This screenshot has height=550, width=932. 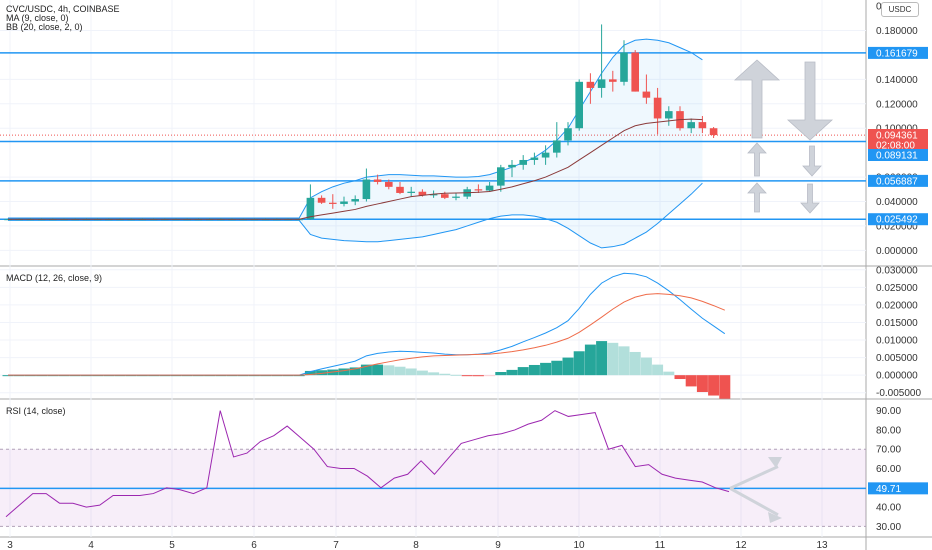 I want to click on macd-title: MACD (12, 26, close, 9), so click(x=54, y=278).